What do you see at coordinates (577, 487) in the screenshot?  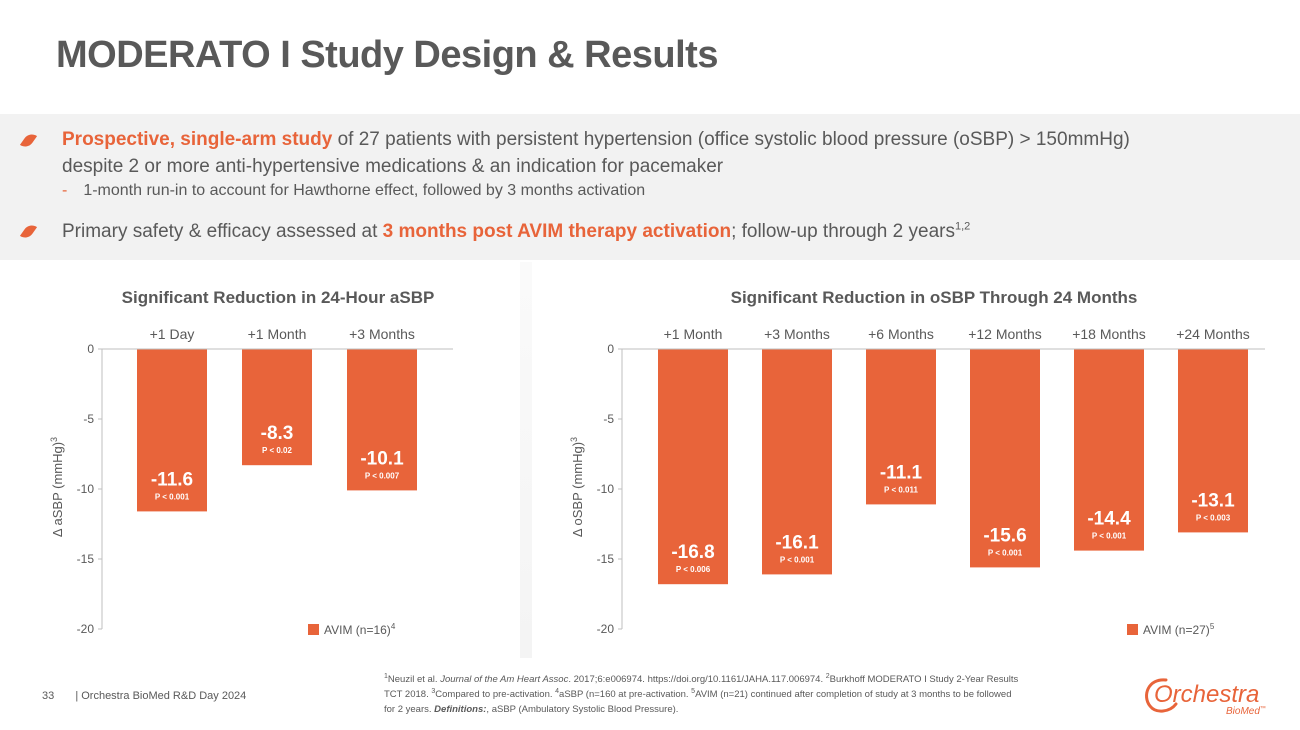 I see `y-axis-label: Δ oSBP (mmHg)3` at bounding box center [577, 487].